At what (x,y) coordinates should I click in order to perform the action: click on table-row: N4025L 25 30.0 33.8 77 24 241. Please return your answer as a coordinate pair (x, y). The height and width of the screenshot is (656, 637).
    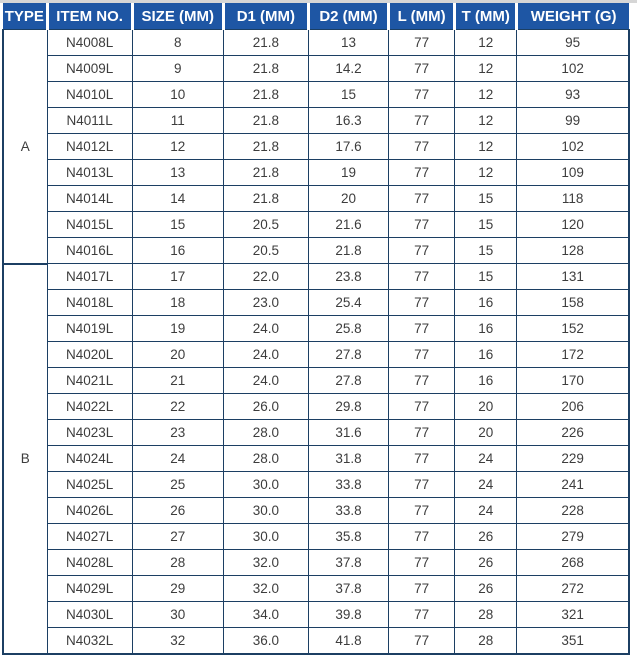
    Looking at the image, I should click on (317, 484).